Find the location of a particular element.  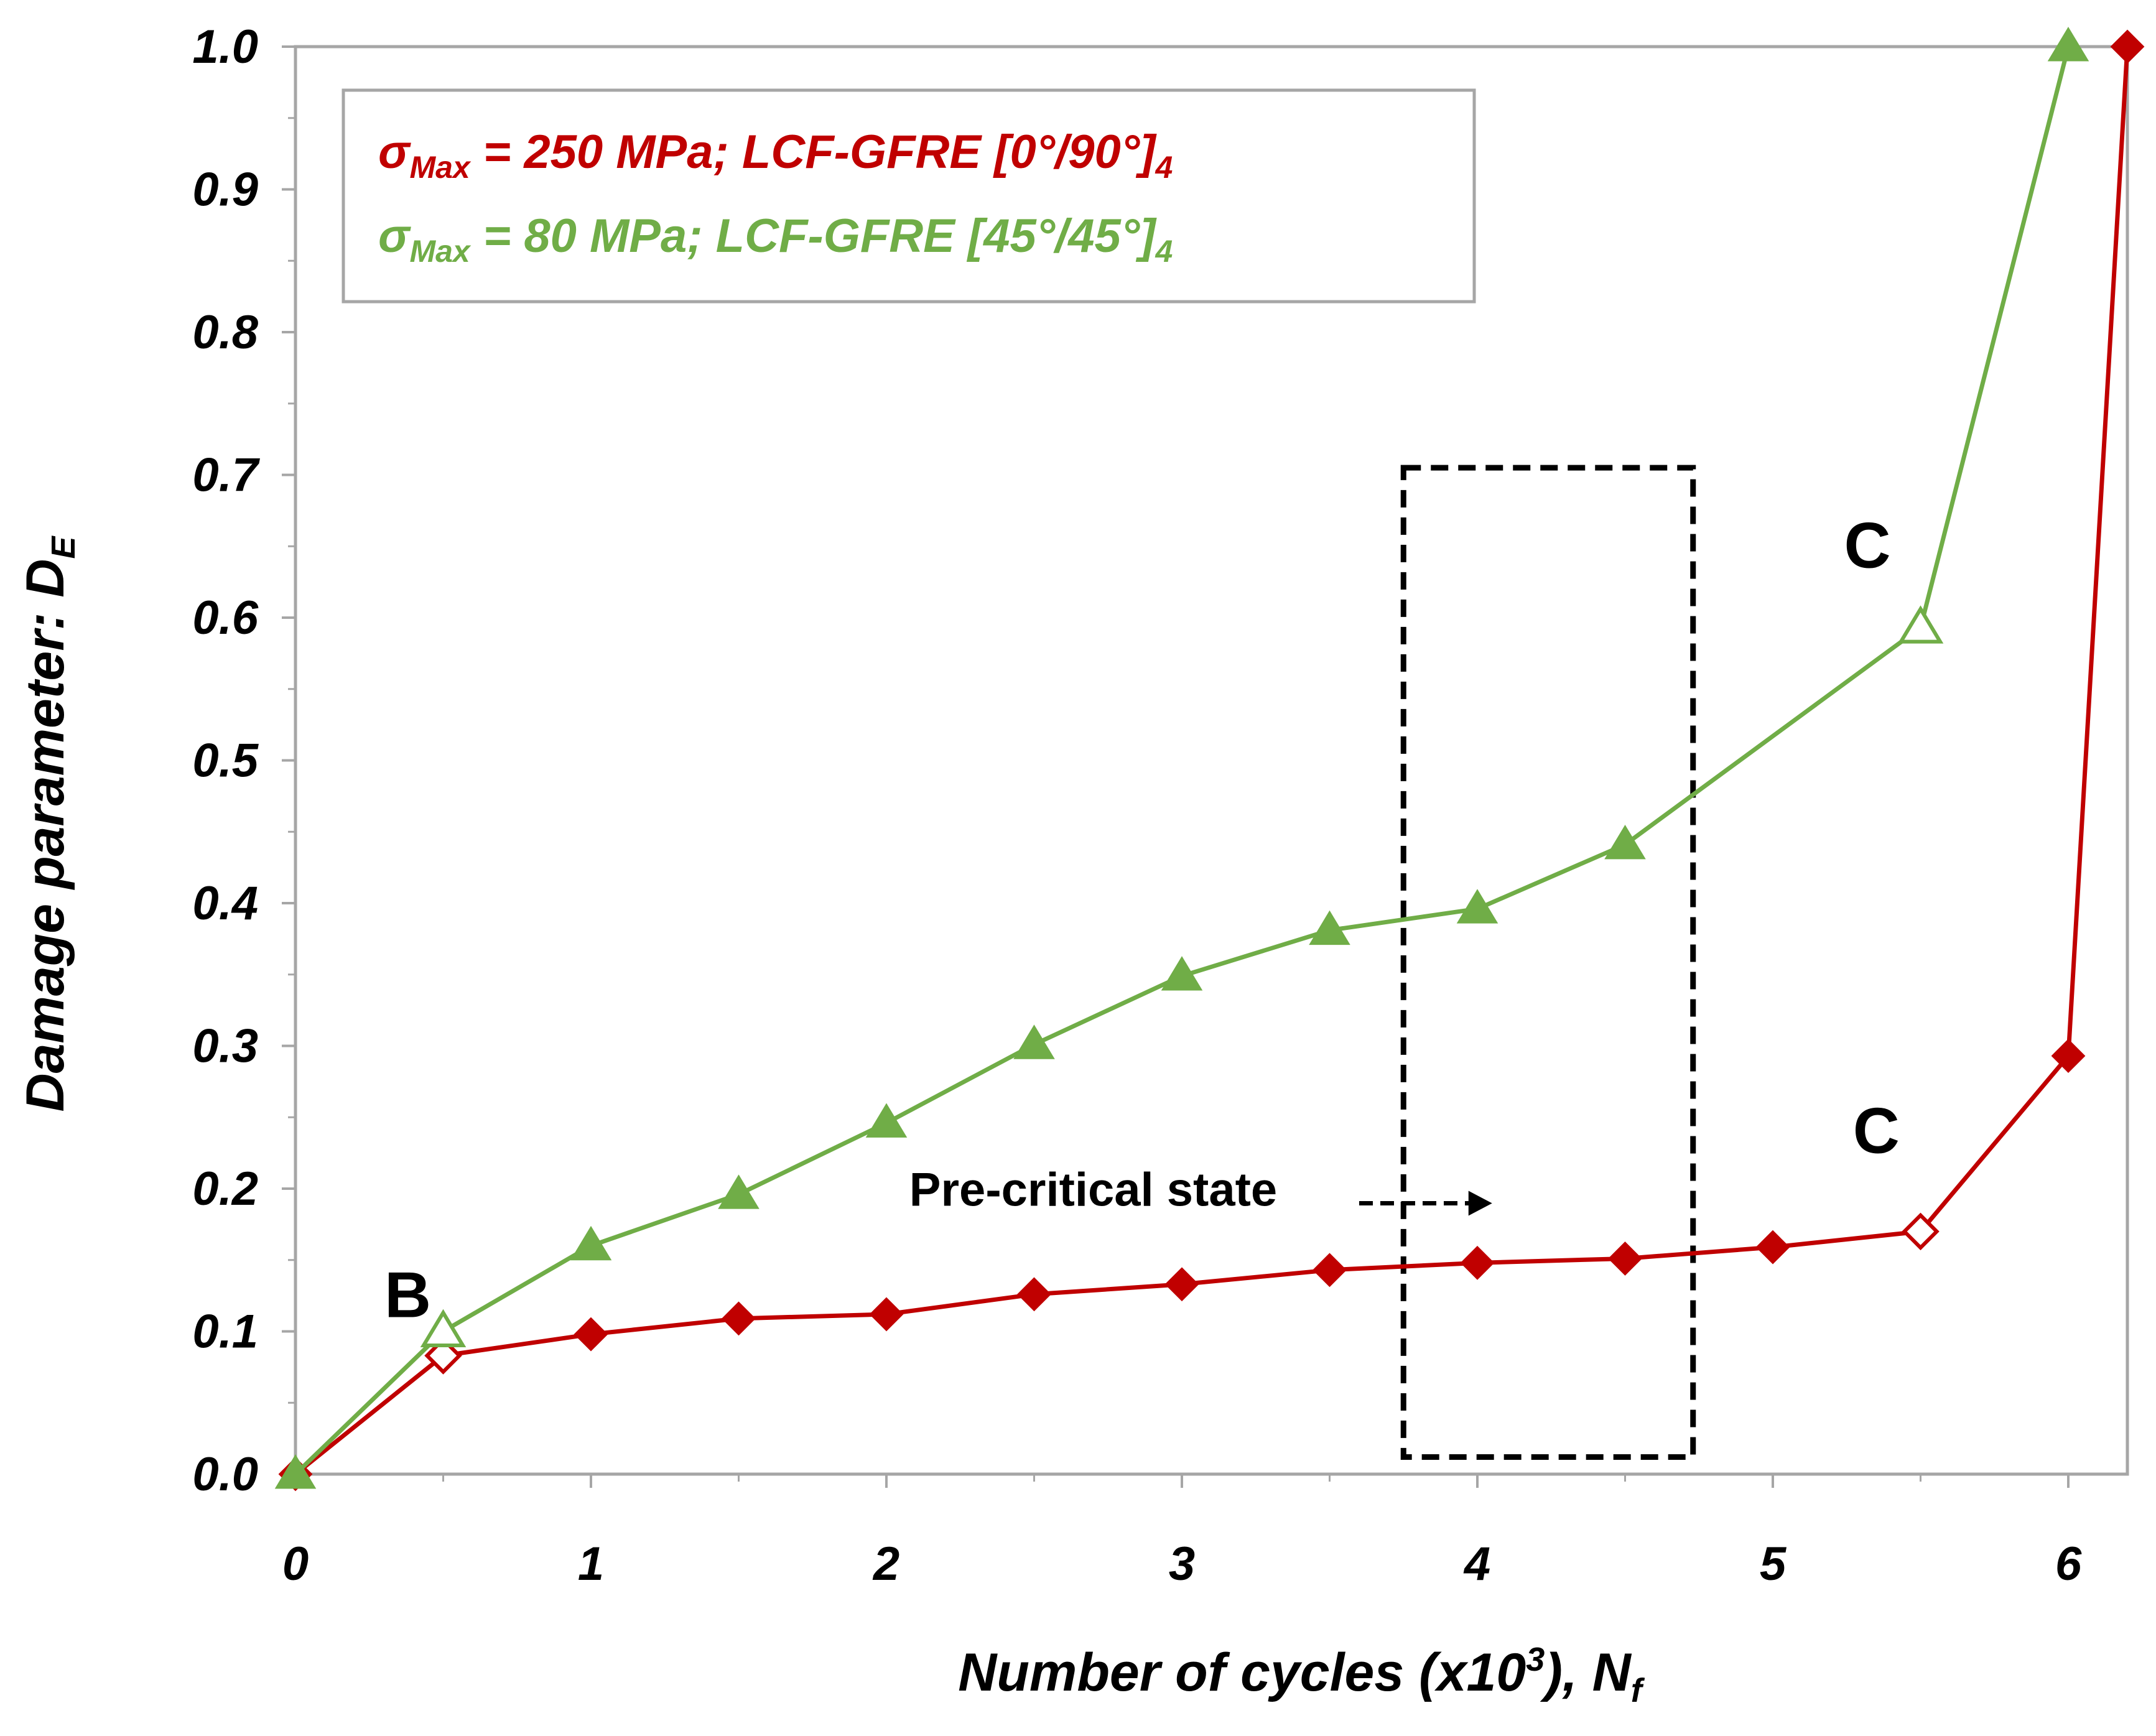

y-tick-label: 0.8 is located at coordinates (225, 332).